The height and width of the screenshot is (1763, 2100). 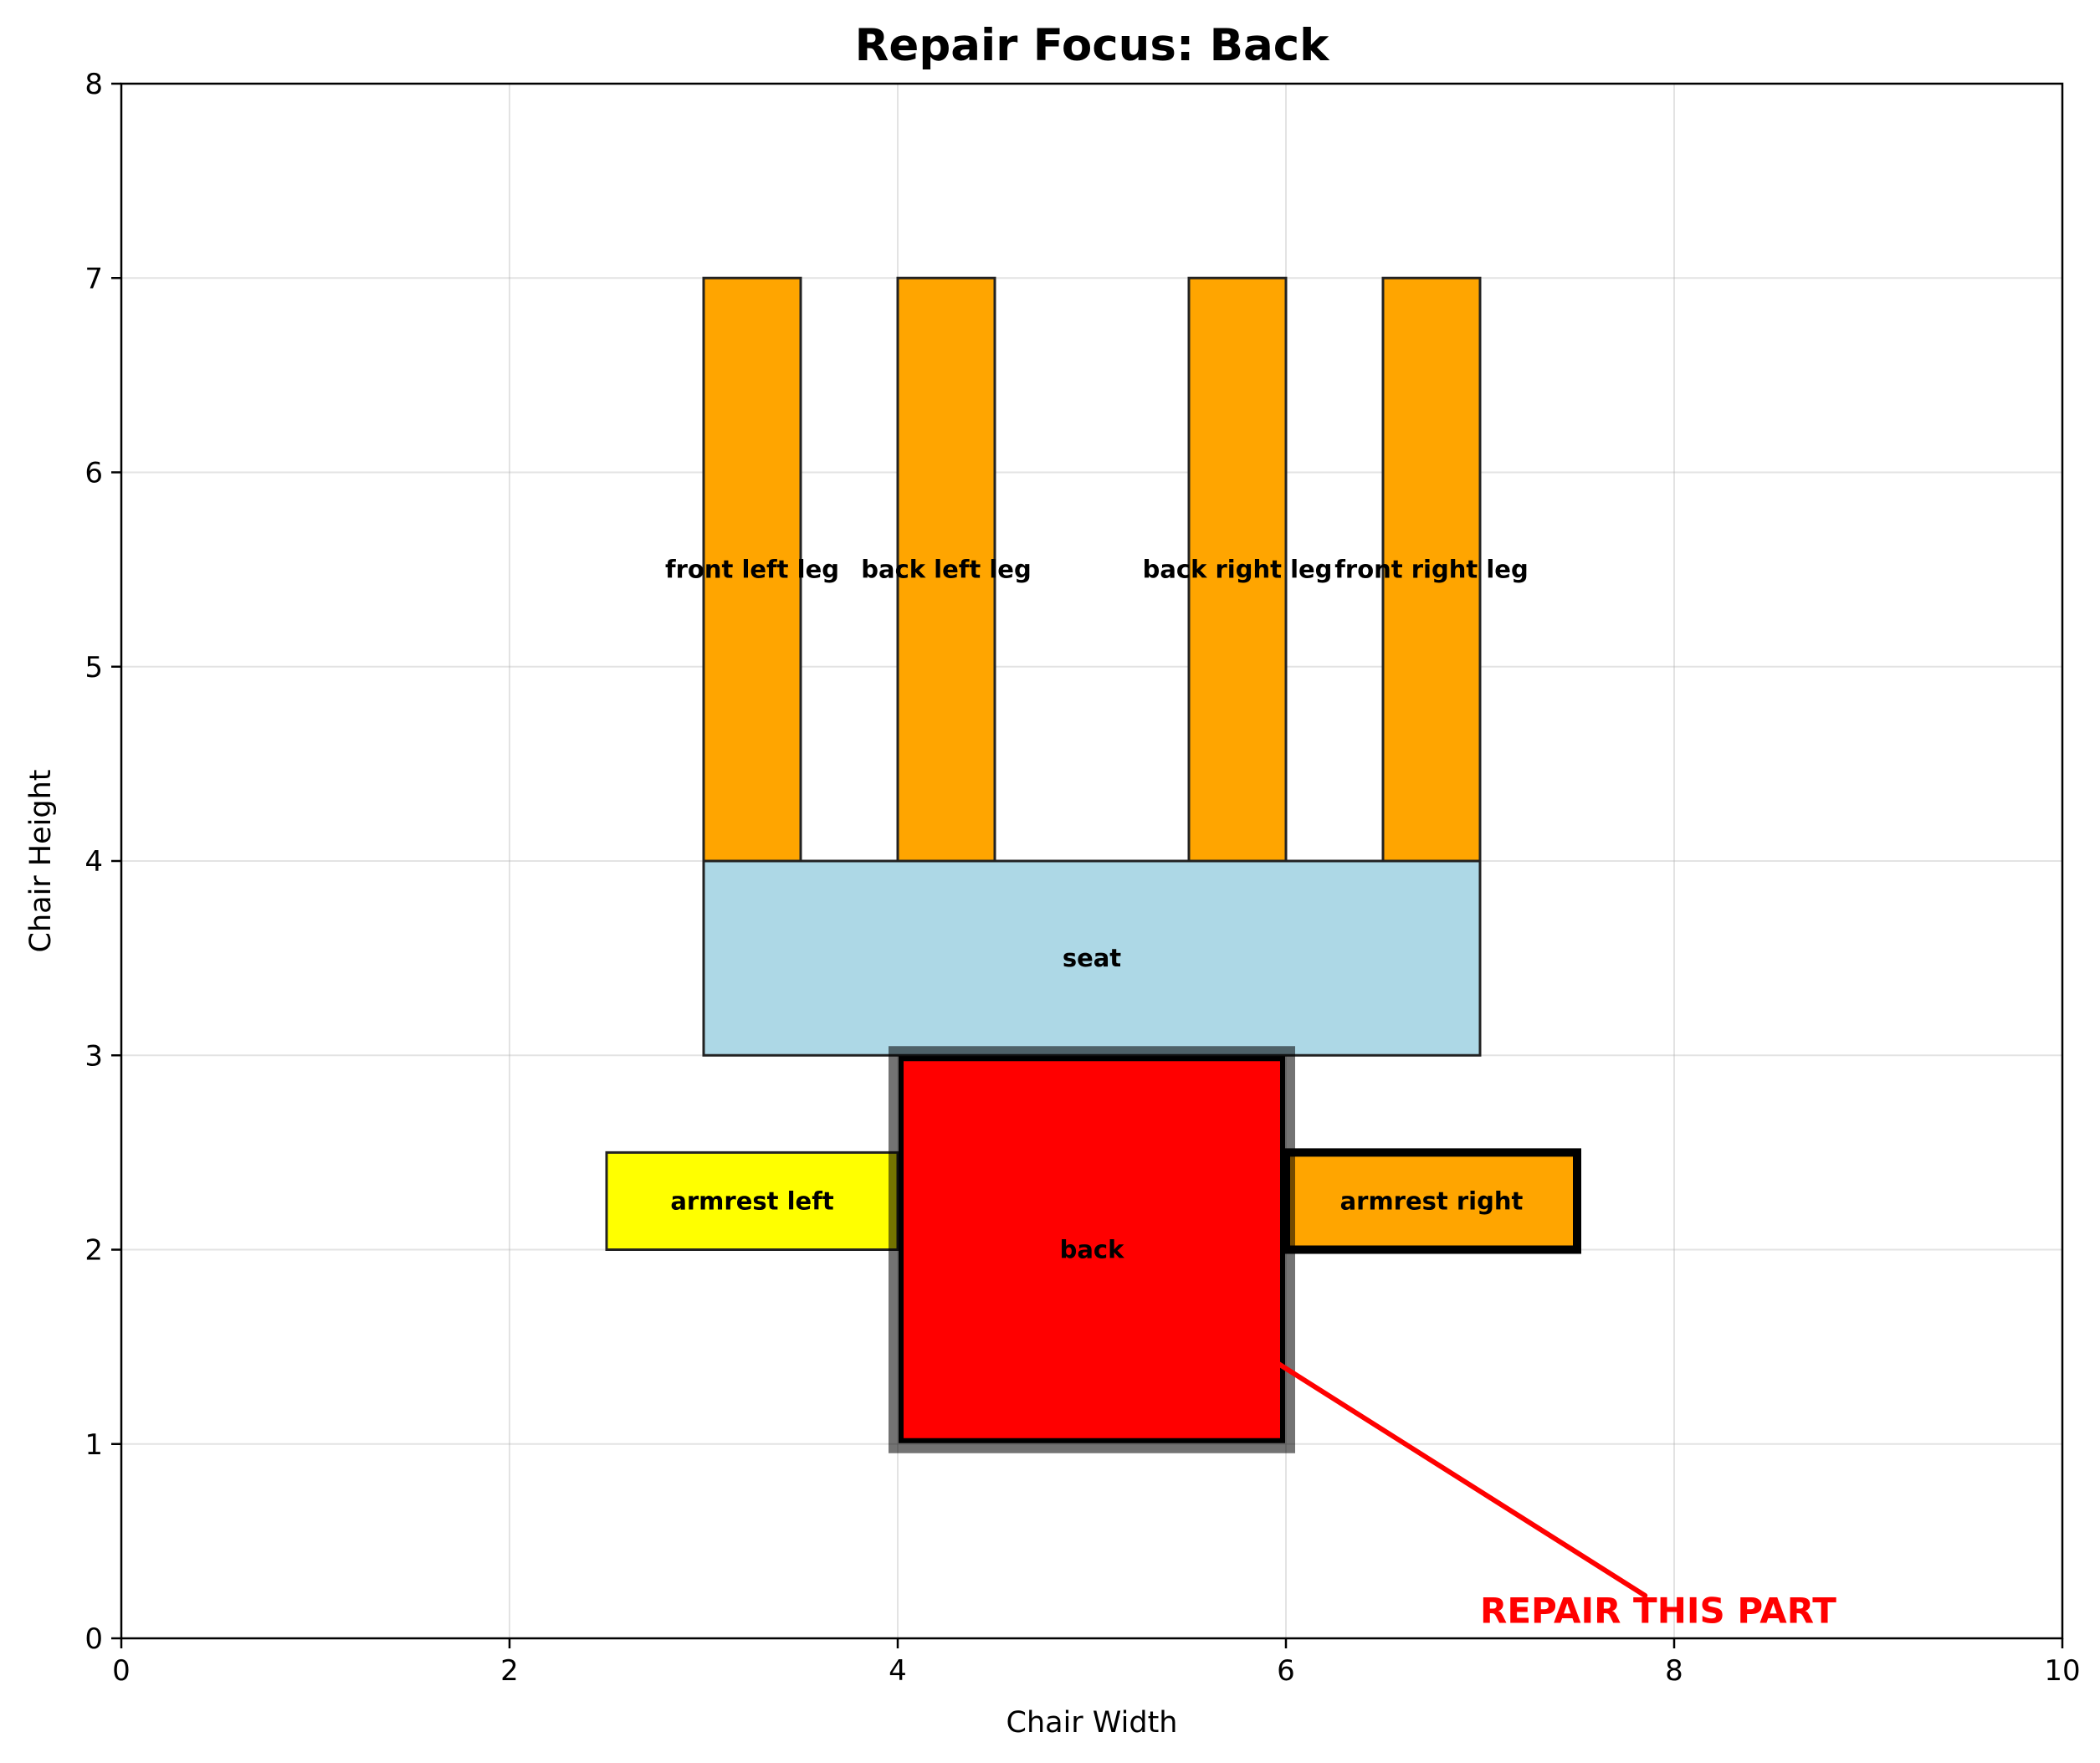 What do you see at coordinates (510, 1671) in the screenshot?
I see `x-tick-label: 2` at bounding box center [510, 1671].